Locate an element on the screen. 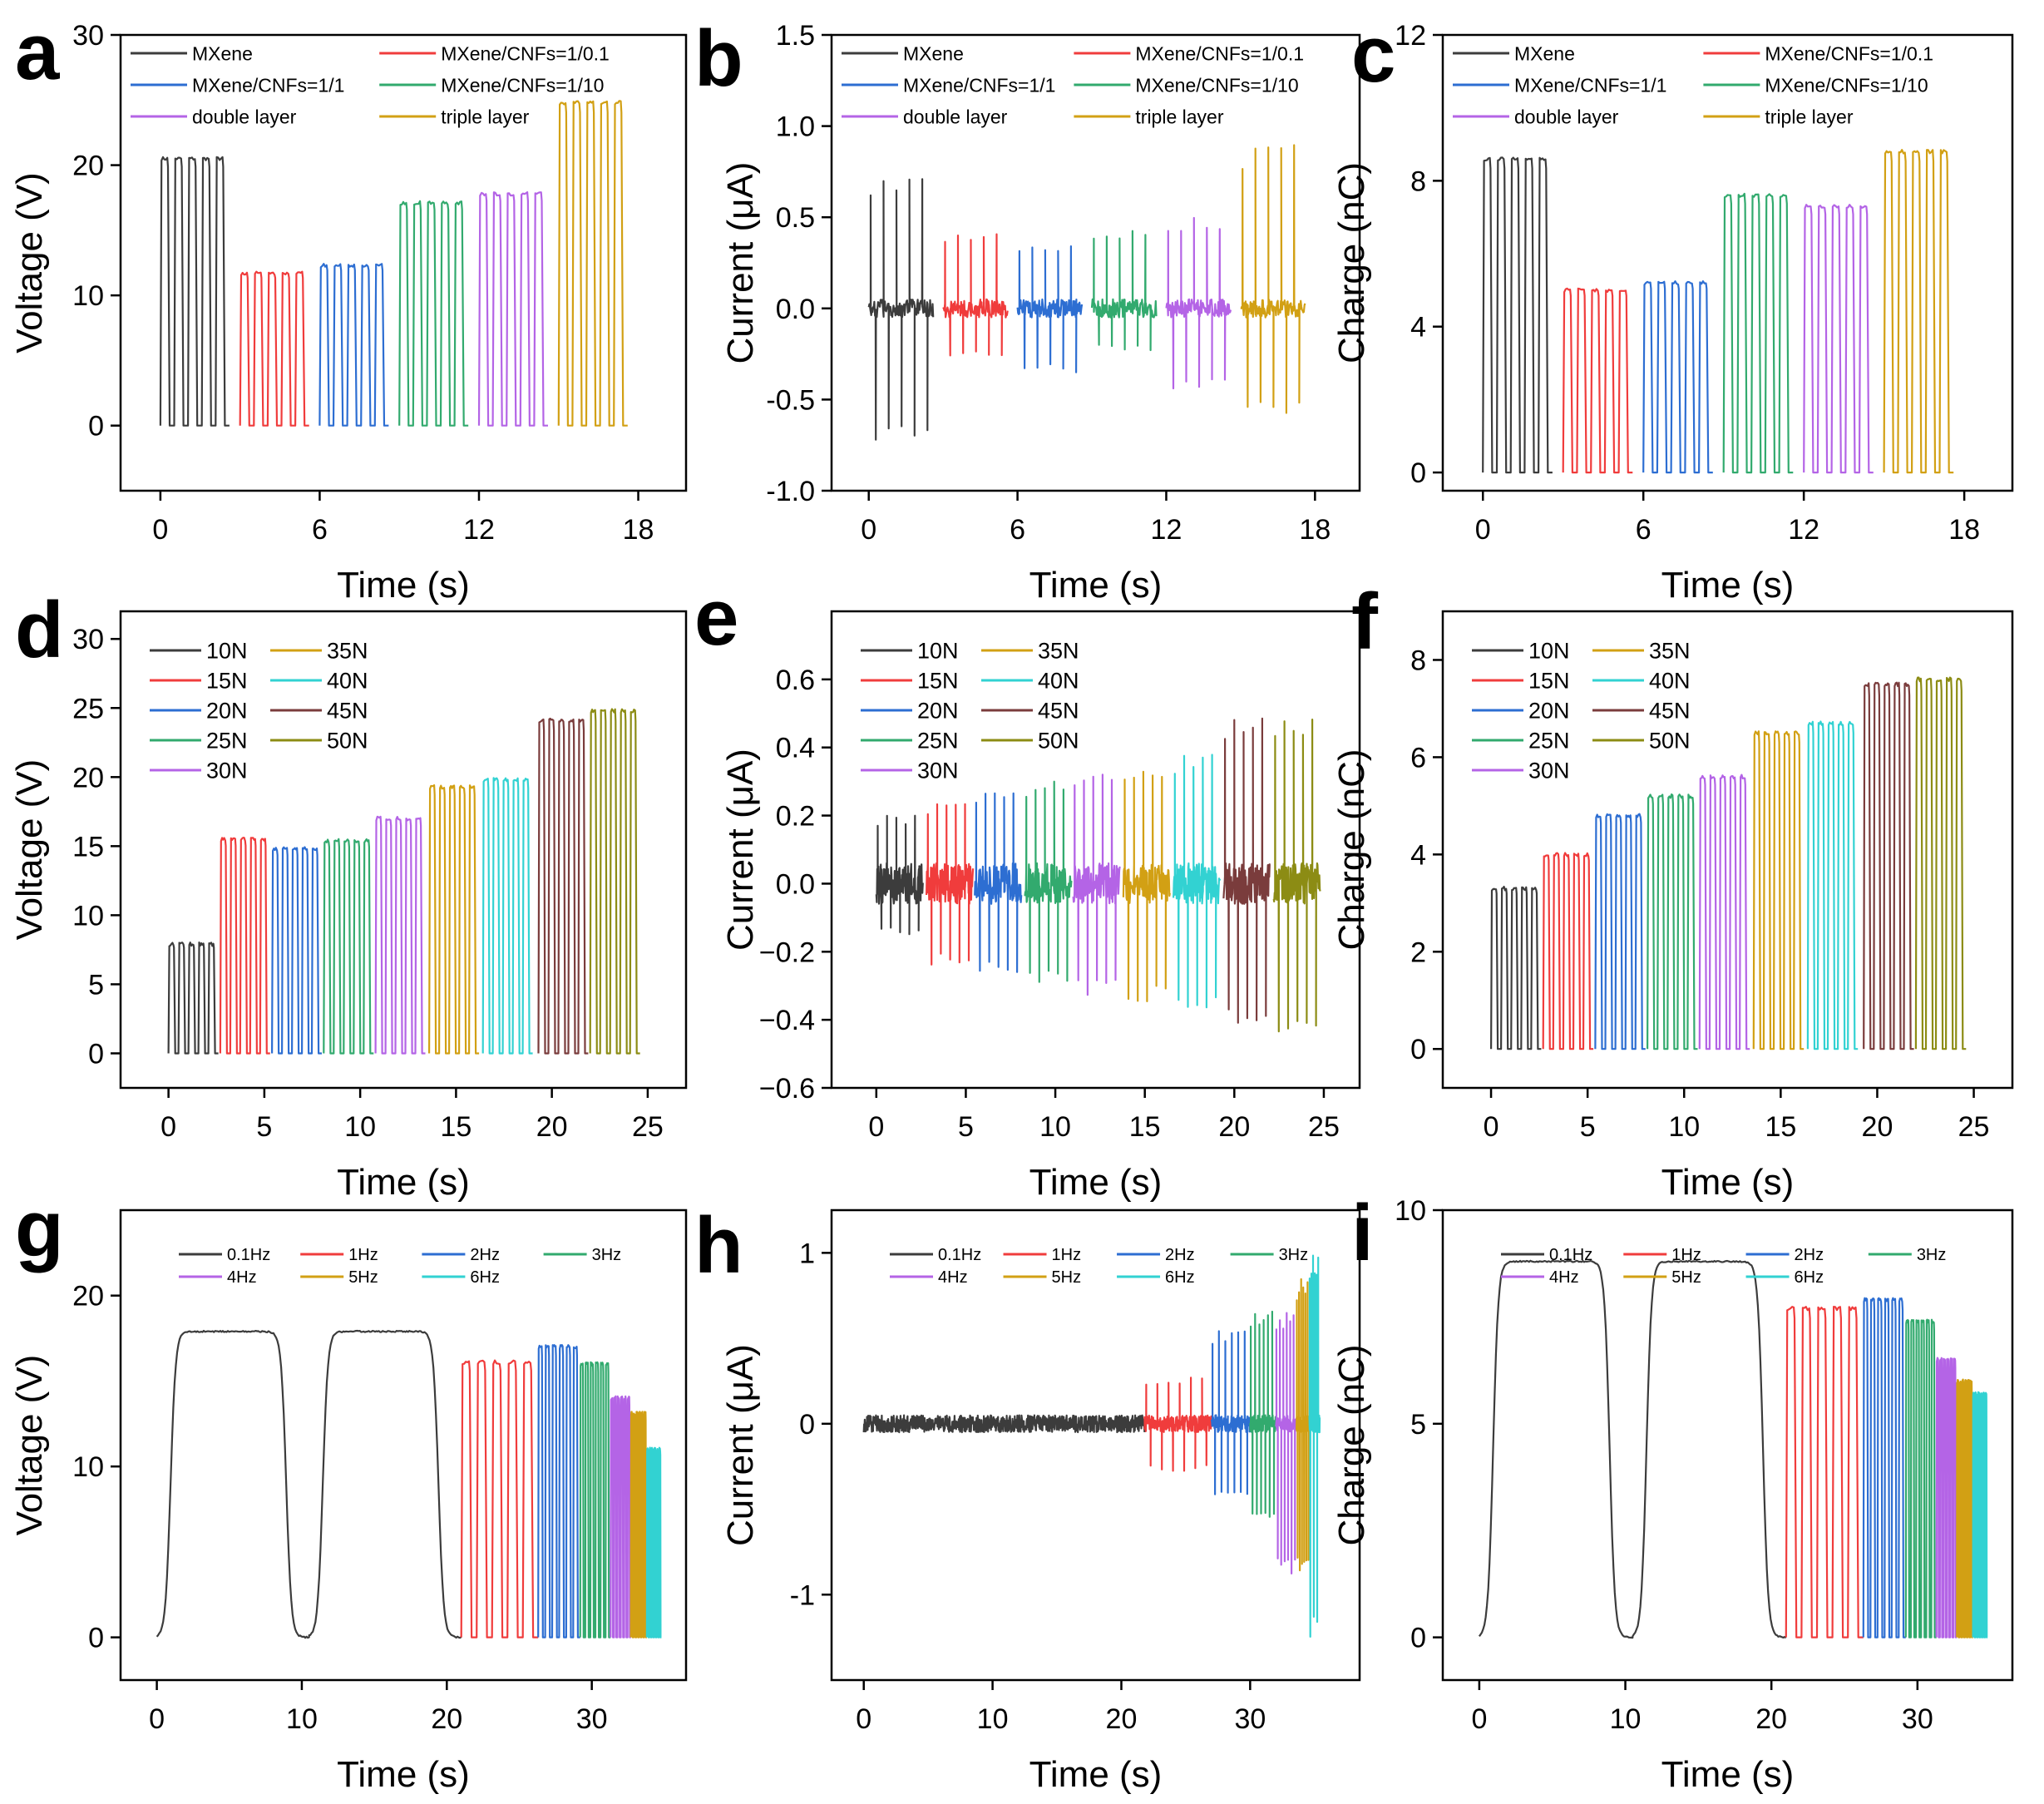 This screenshot has height=1804, width=2044. legend-label: MXene/CNFs=1/10 is located at coordinates (1216, 85).